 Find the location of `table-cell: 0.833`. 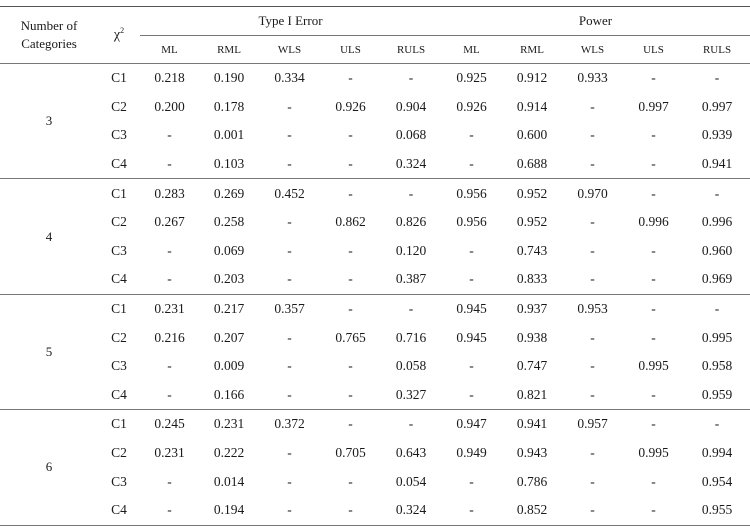

table-cell: 0.833 is located at coordinates (532, 280).